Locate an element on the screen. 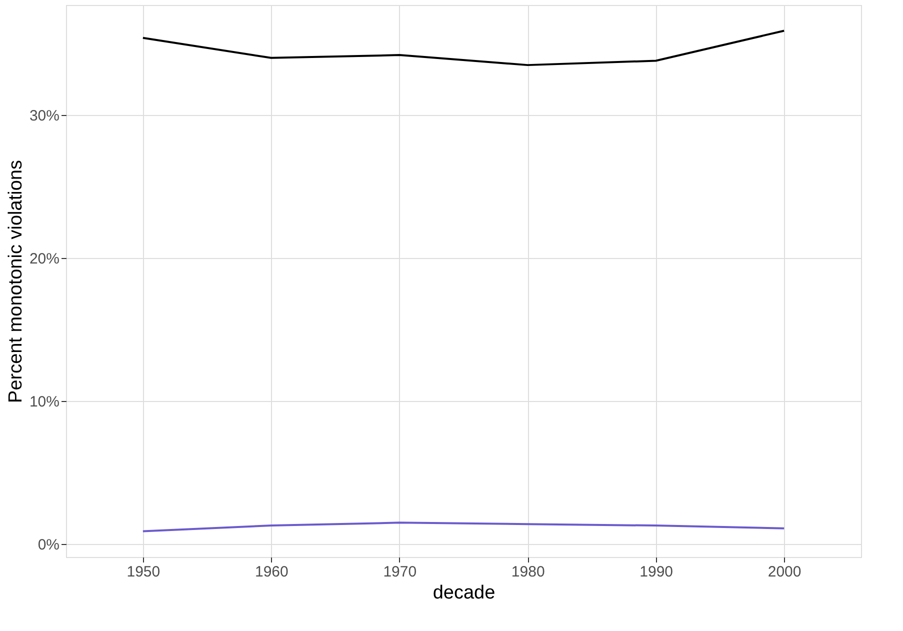 This screenshot has width=903, height=631. x-tick-label: 1960 is located at coordinates (271, 572).